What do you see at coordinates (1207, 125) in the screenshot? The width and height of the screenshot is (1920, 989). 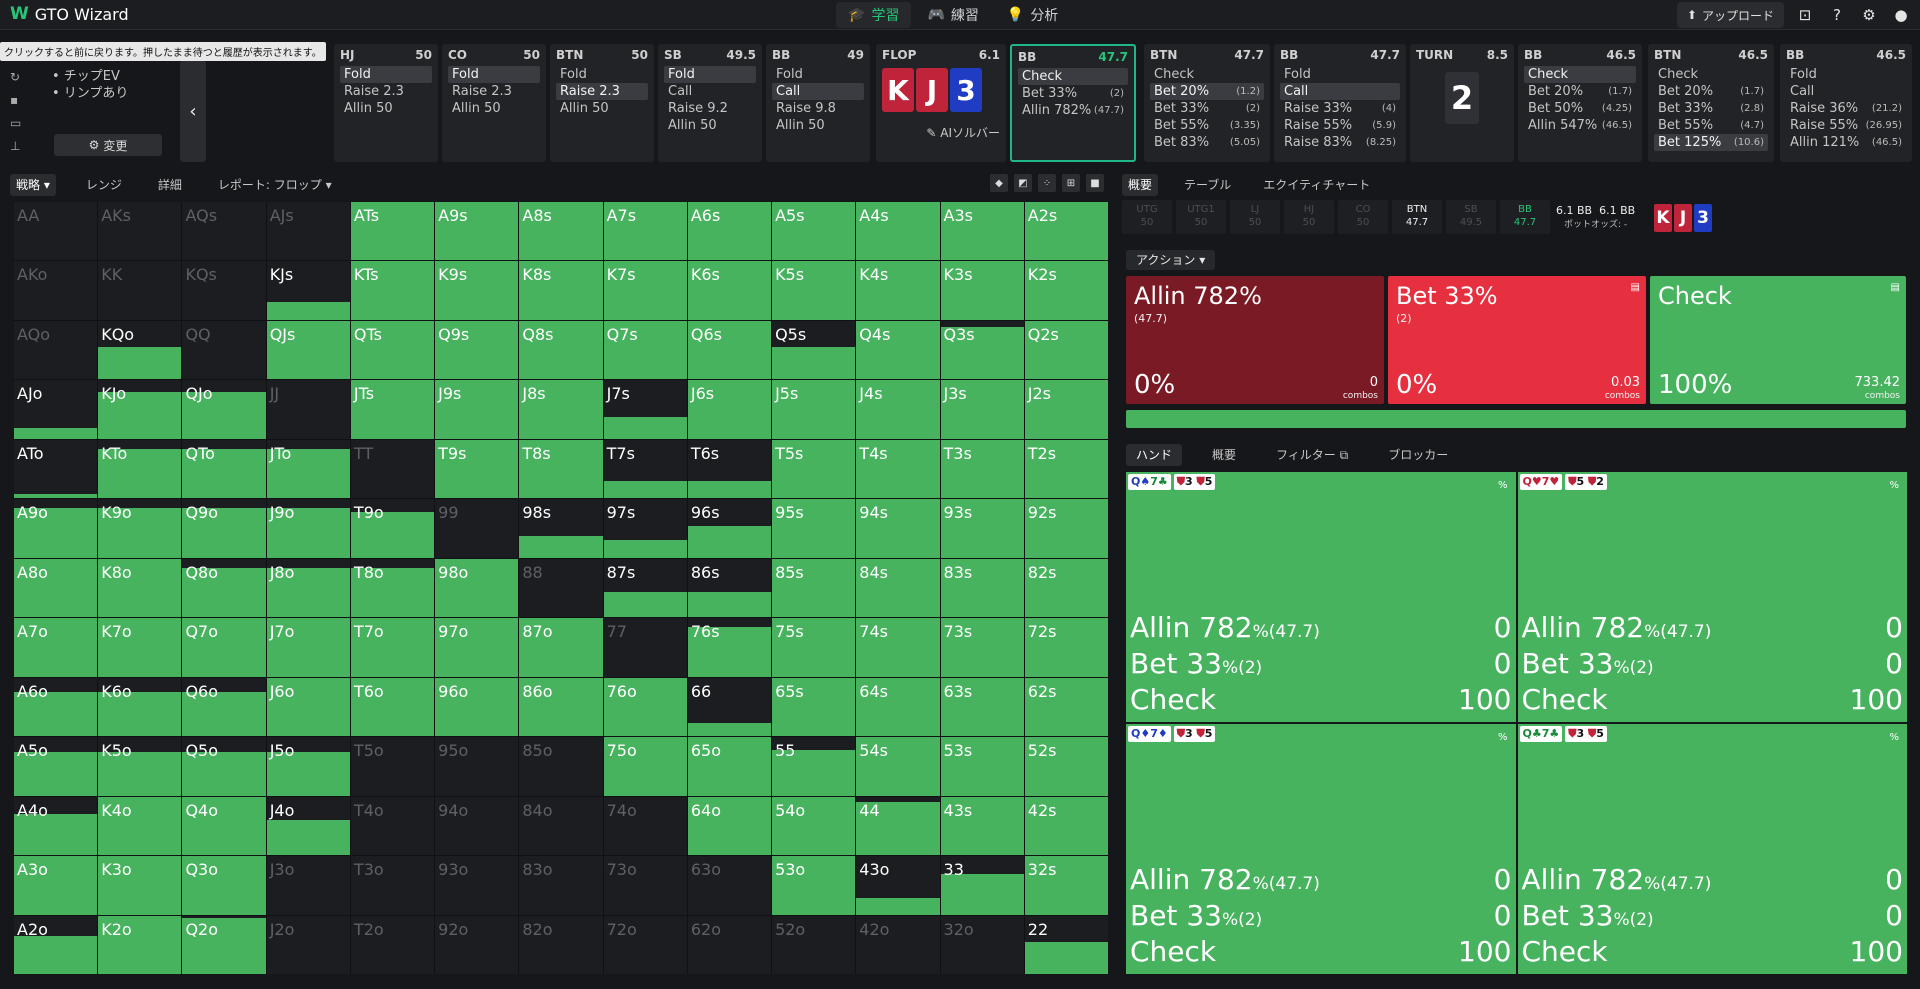 I see `action-item: Bet 55% (3.35)` at bounding box center [1207, 125].